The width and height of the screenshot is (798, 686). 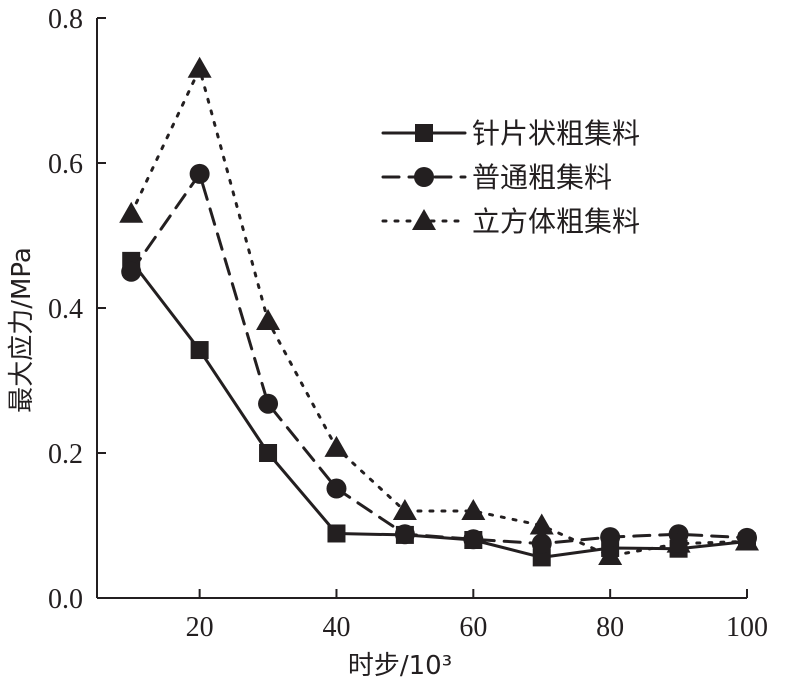 I want to click on y-tick-label: 0.2, so click(x=65, y=454).